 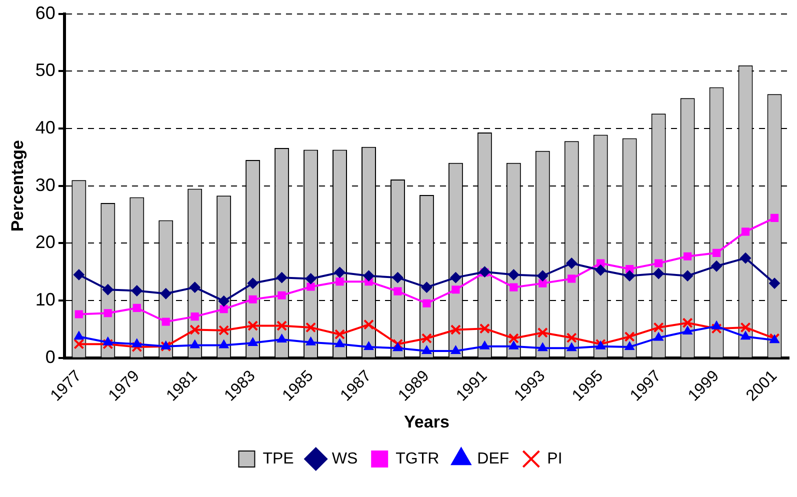 What do you see at coordinates (345, 459) in the screenshot?
I see `legend-label: WS` at bounding box center [345, 459].